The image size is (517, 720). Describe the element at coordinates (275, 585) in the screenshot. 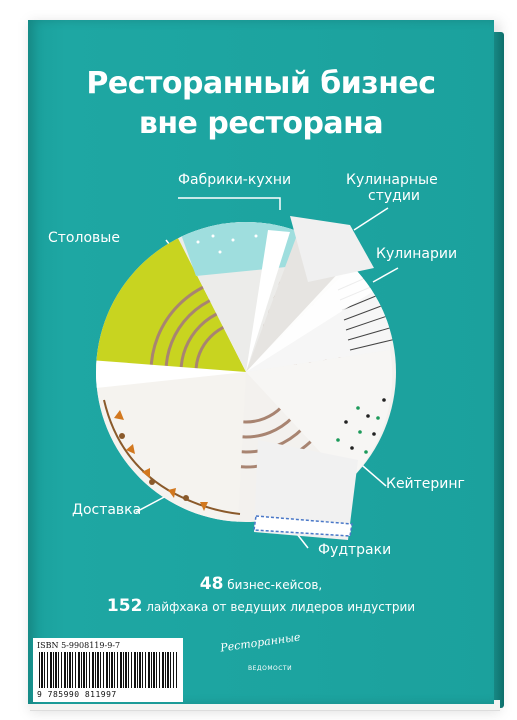

I see `subtitle-text-1: бизнес-кейсов,` at that location.